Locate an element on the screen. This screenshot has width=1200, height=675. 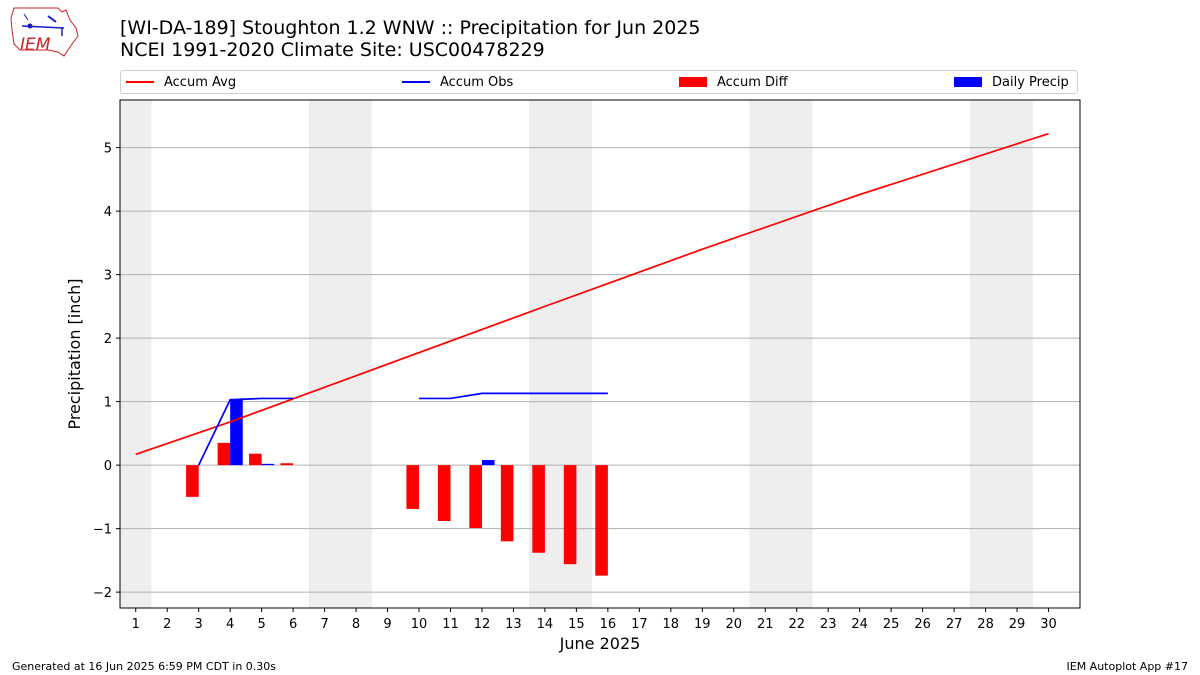
legend-label-avg: Accum Avg is located at coordinates (200, 82).